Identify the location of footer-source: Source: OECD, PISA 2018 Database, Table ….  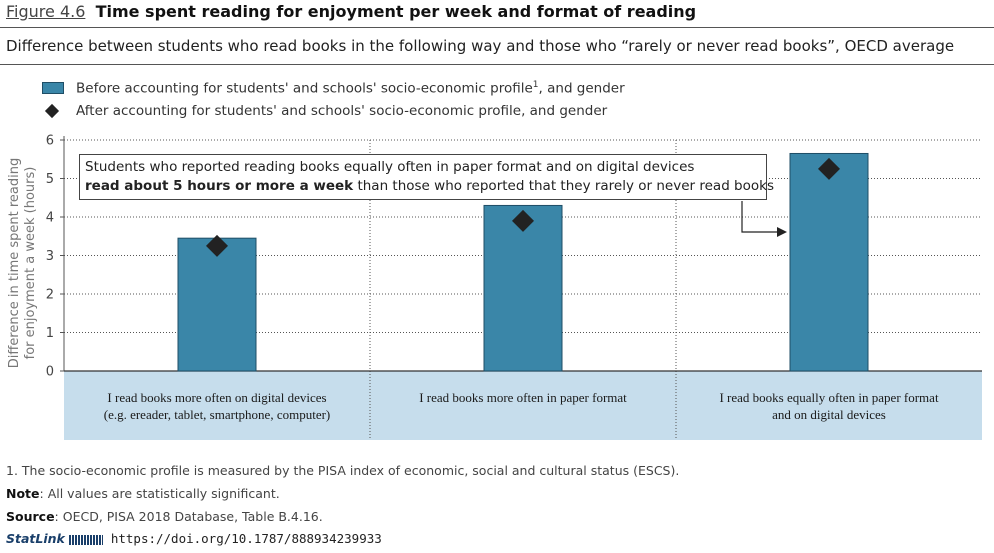
(164, 516).